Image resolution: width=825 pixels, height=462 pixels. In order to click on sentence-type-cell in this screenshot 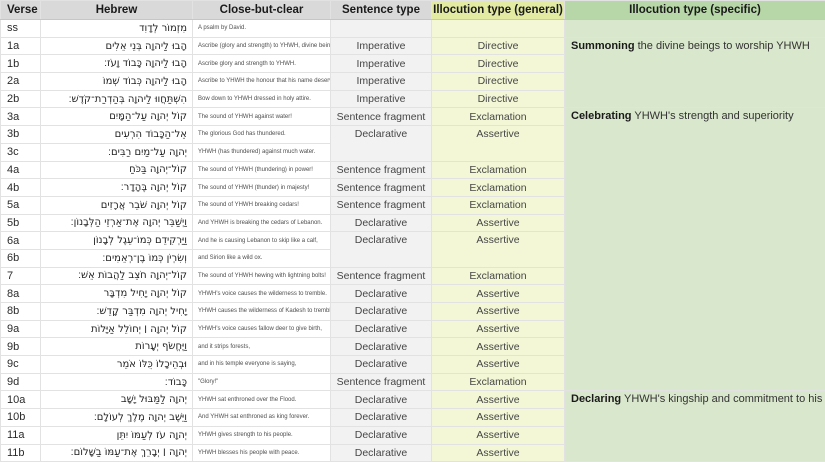, I will do `click(381, 29)`.